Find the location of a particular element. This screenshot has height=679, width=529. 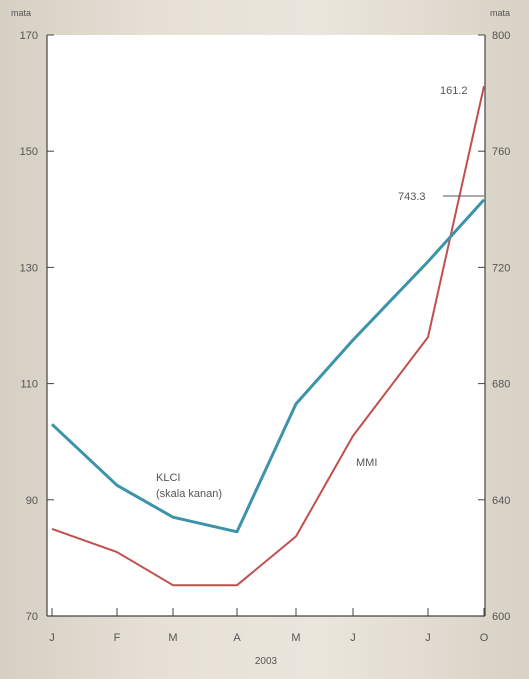

left-tick-label: 170 is located at coordinates (29, 36).